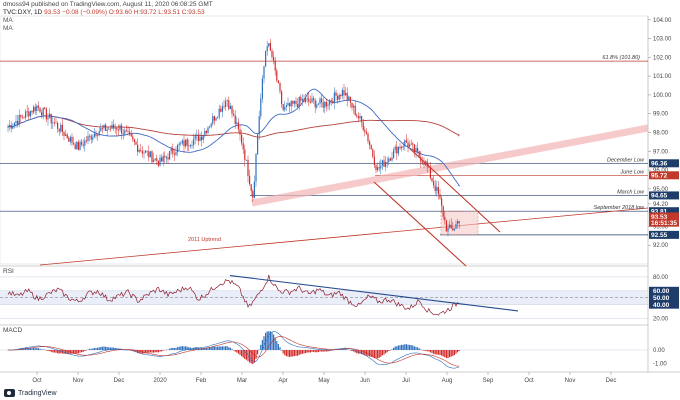 The width and height of the screenshot is (680, 400). What do you see at coordinates (8, 20) in the screenshot?
I see `ma-label-1: MA` at bounding box center [8, 20].